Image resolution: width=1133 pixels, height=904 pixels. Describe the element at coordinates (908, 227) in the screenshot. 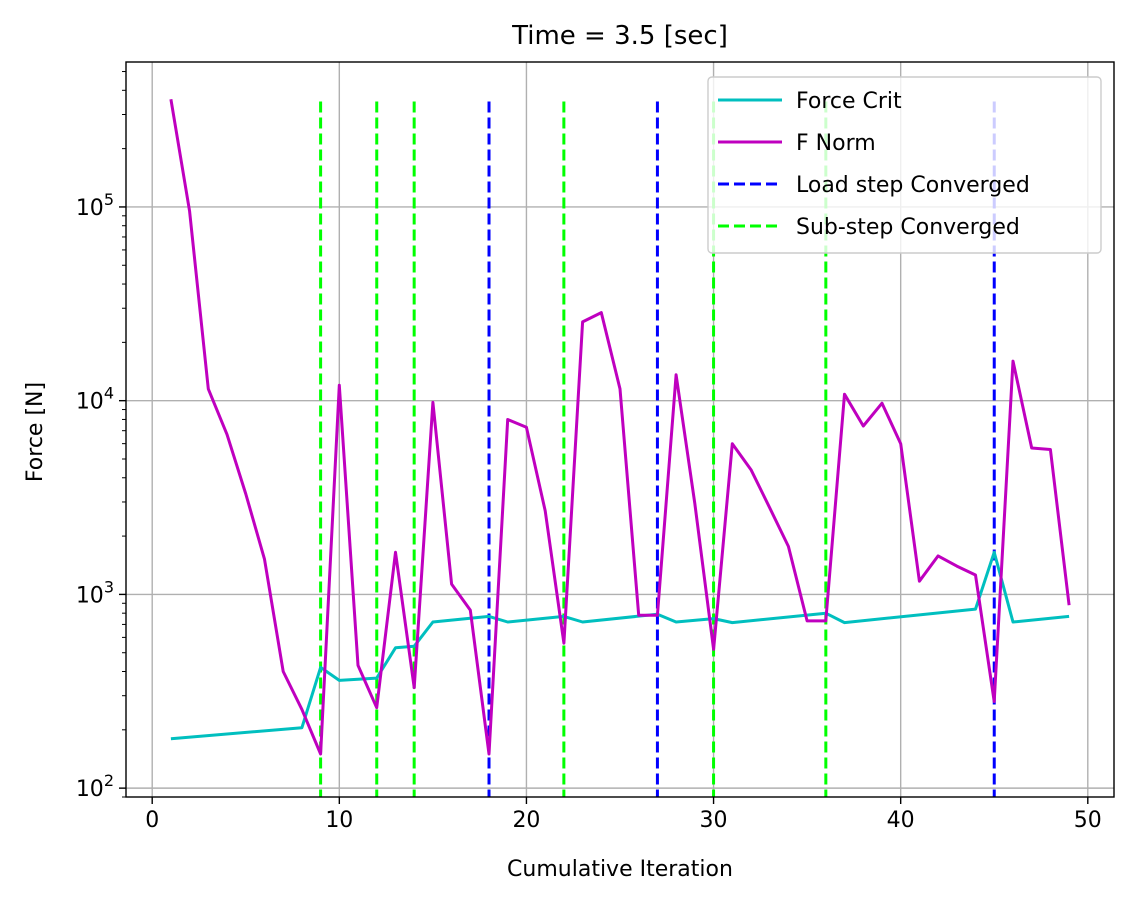

I see `legend-label: Sub-step Converged` at that location.